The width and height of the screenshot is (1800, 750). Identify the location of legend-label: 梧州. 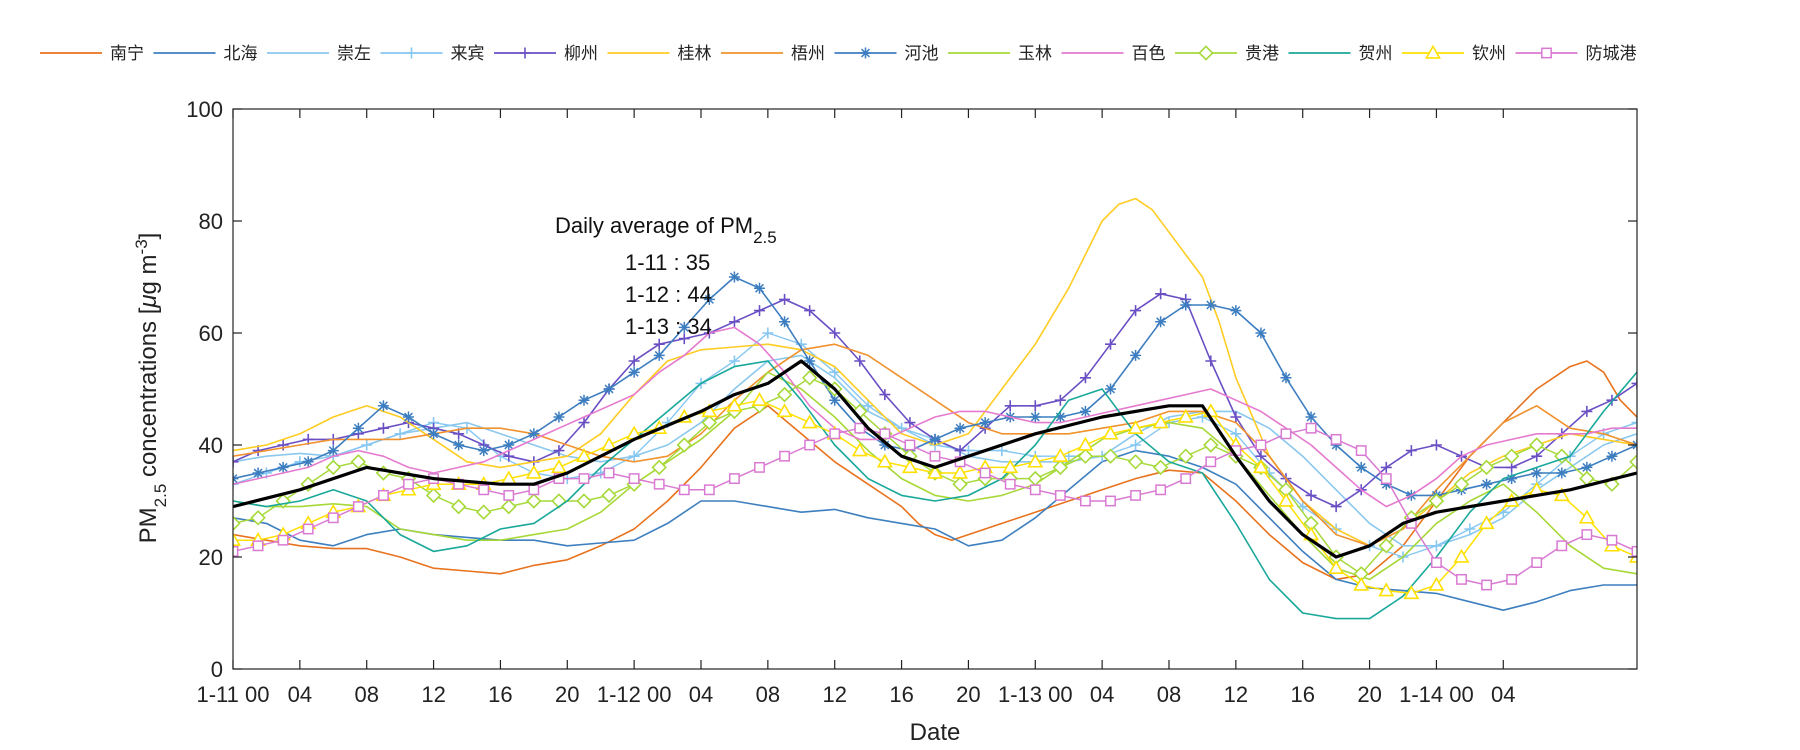
(808, 54).